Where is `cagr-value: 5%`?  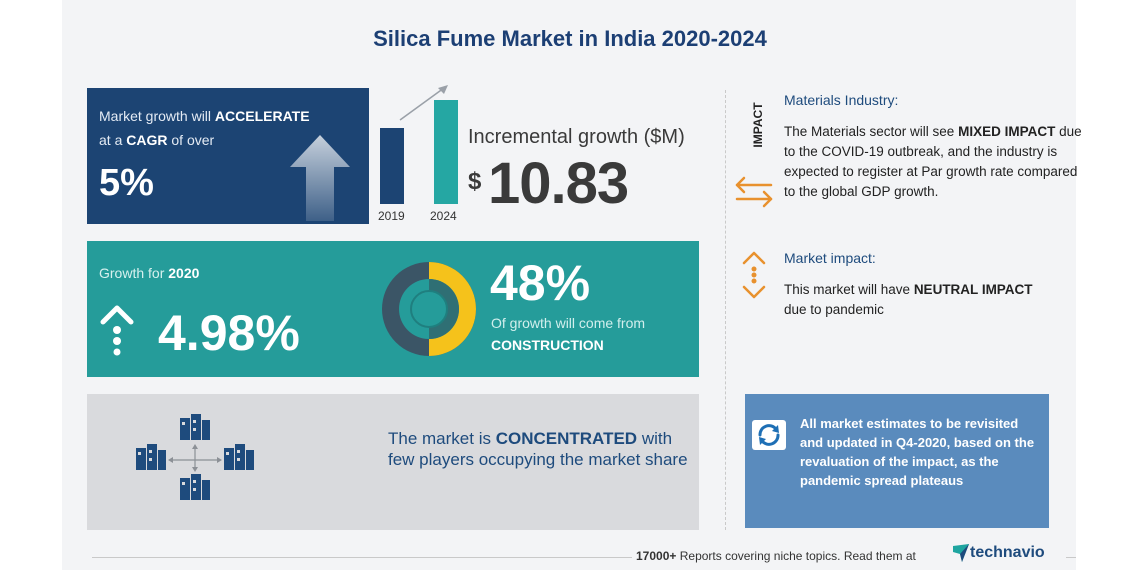
cagr-value: 5% is located at coordinates (126, 183).